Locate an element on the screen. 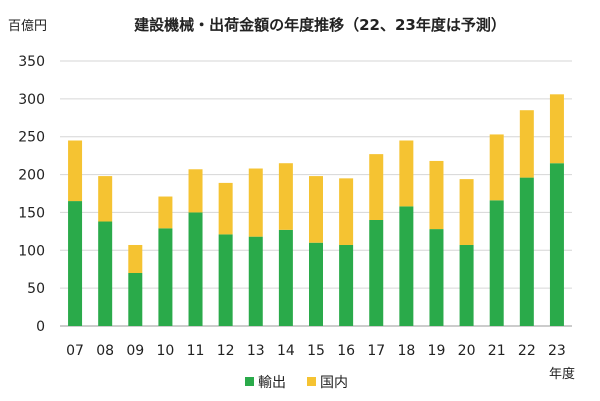 The height and width of the screenshot is (401, 600). y-tick-label: 150 is located at coordinates (31, 213).